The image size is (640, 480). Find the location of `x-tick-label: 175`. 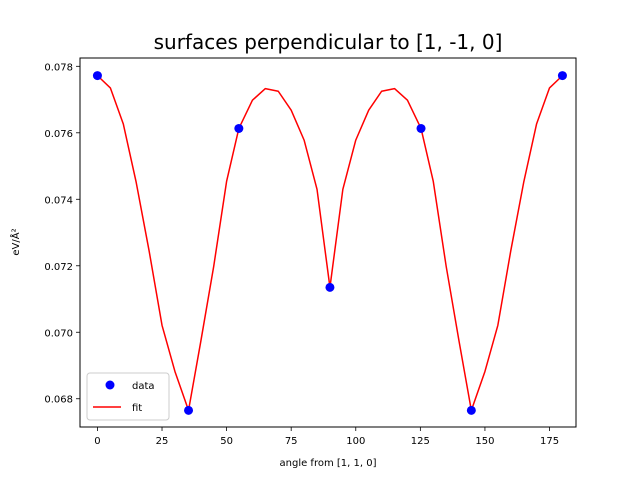

x-tick-label: 175 is located at coordinates (549, 441).